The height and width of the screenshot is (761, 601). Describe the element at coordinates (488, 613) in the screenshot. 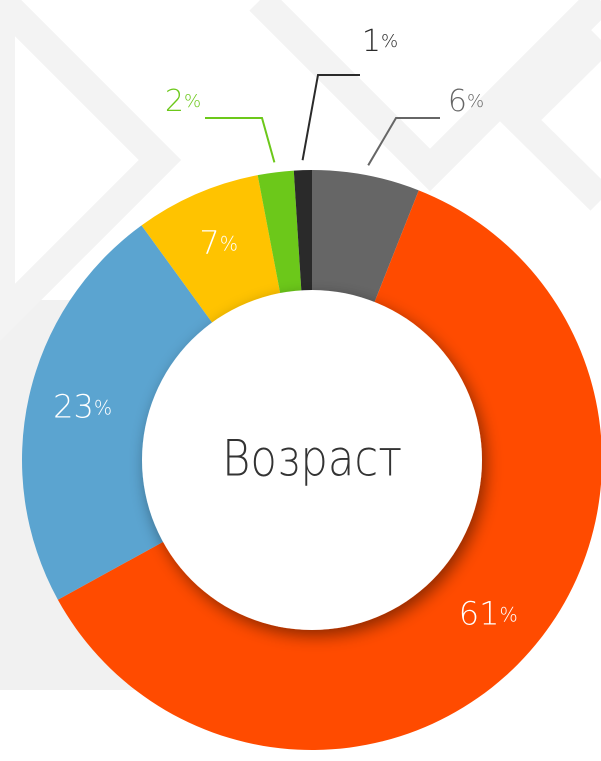

I see `value-label: 61%` at that location.